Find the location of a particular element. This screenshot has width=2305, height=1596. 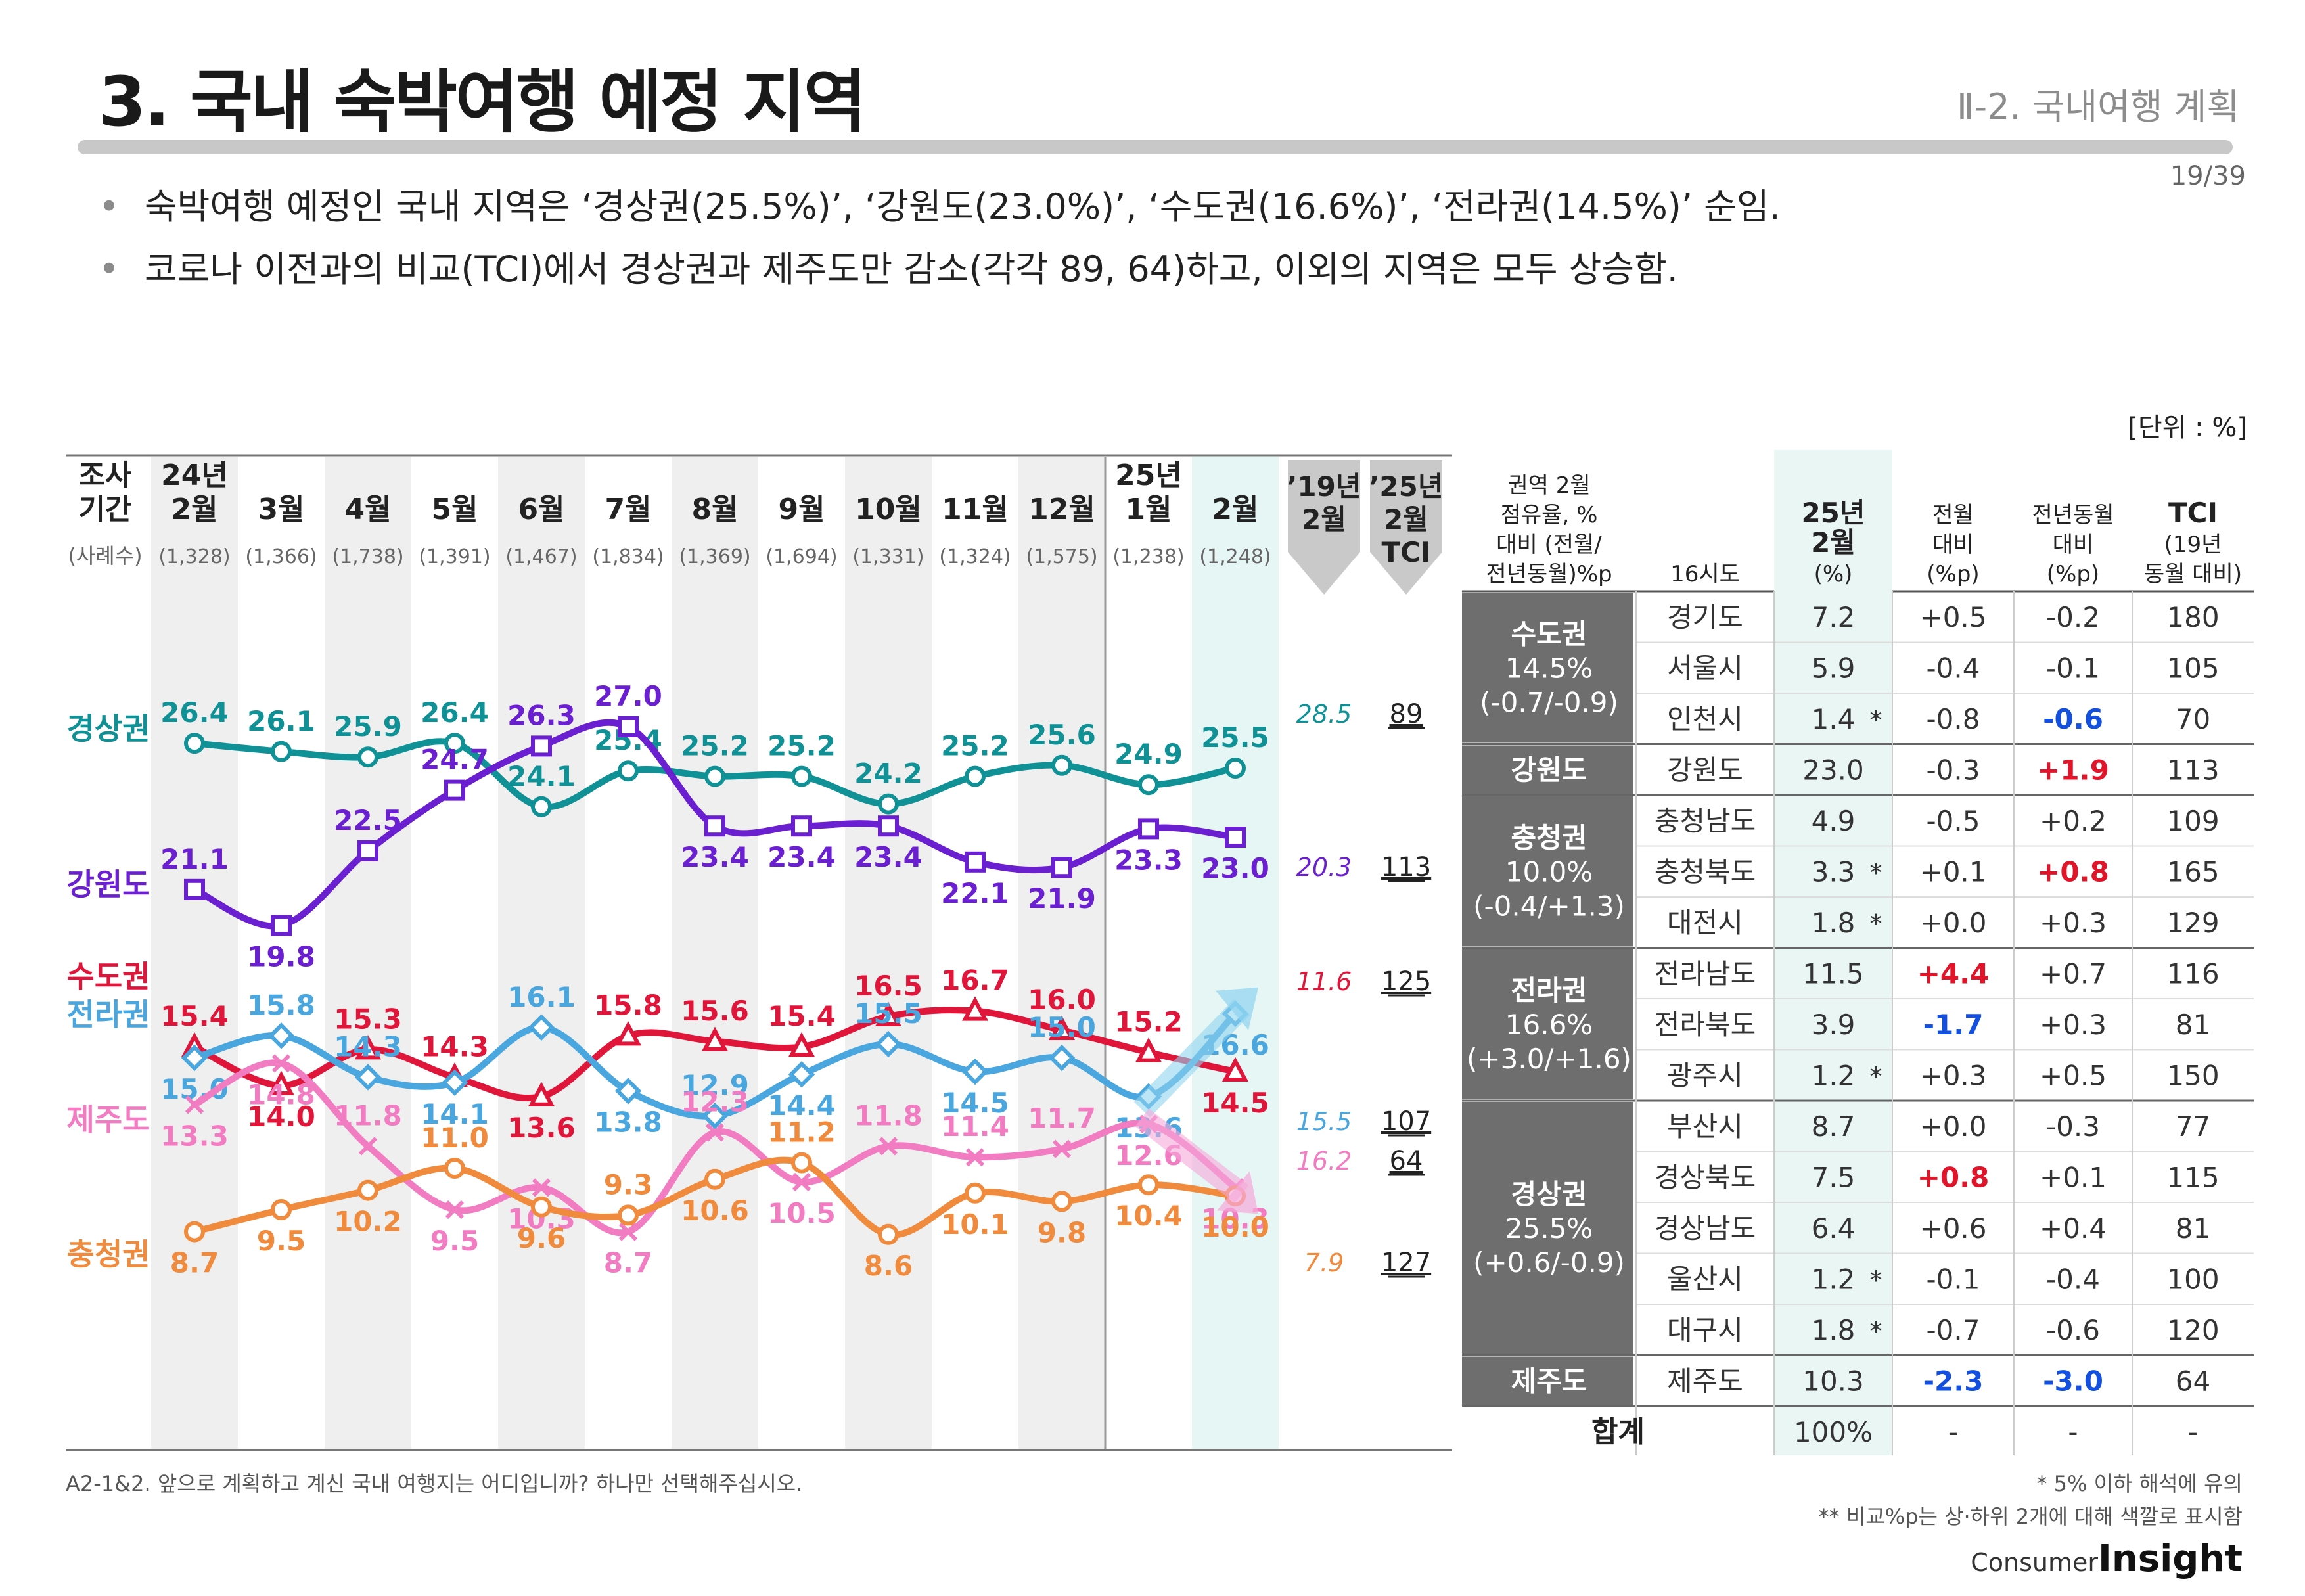

group-label-text: 충청권 is located at coordinates (1549, 837).